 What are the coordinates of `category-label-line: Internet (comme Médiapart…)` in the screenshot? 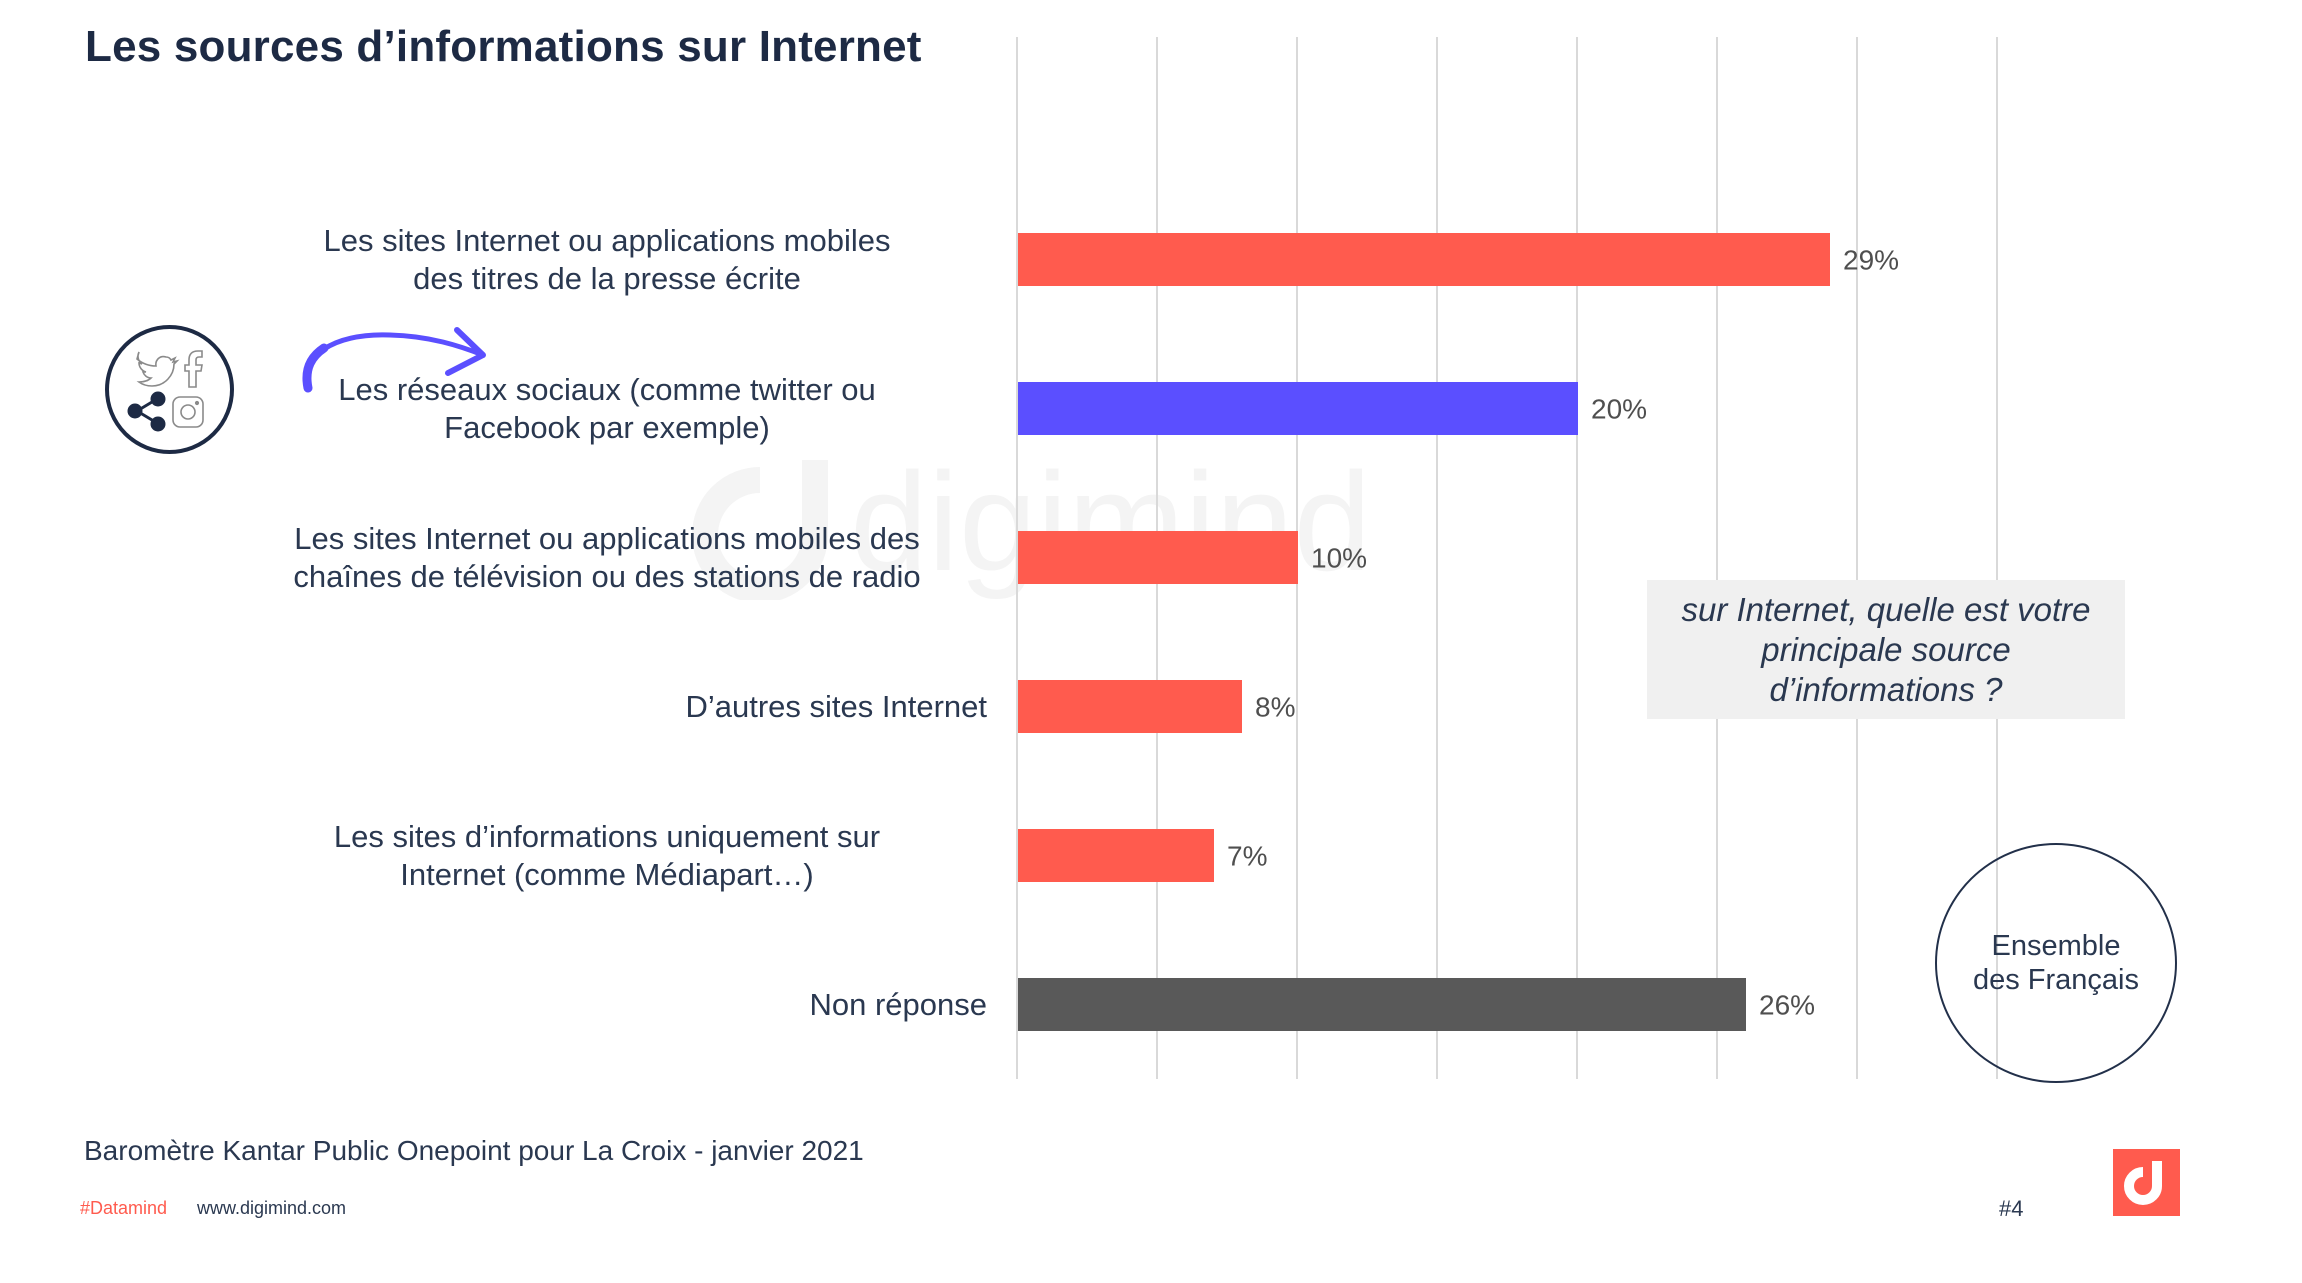 It's located at (607, 874).